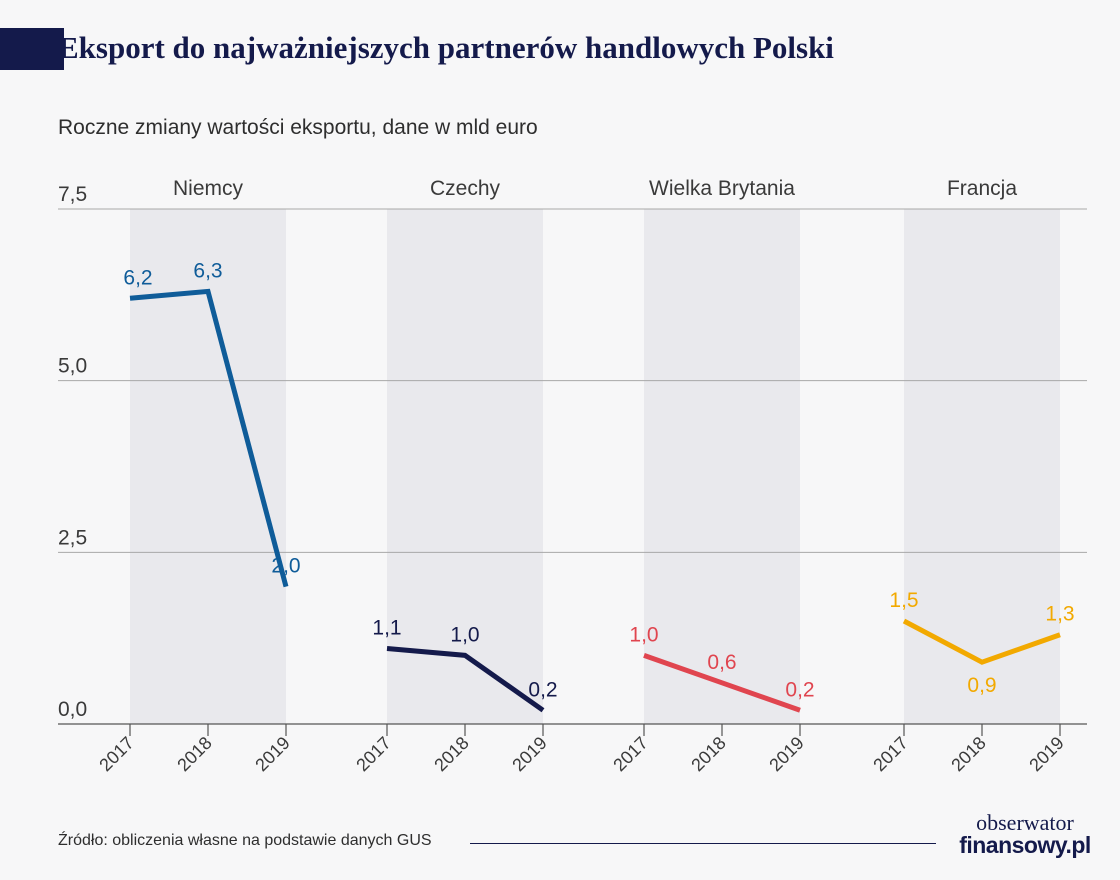  What do you see at coordinates (72, 709) in the screenshot?
I see `y-tick-label: 0,0` at bounding box center [72, 709].